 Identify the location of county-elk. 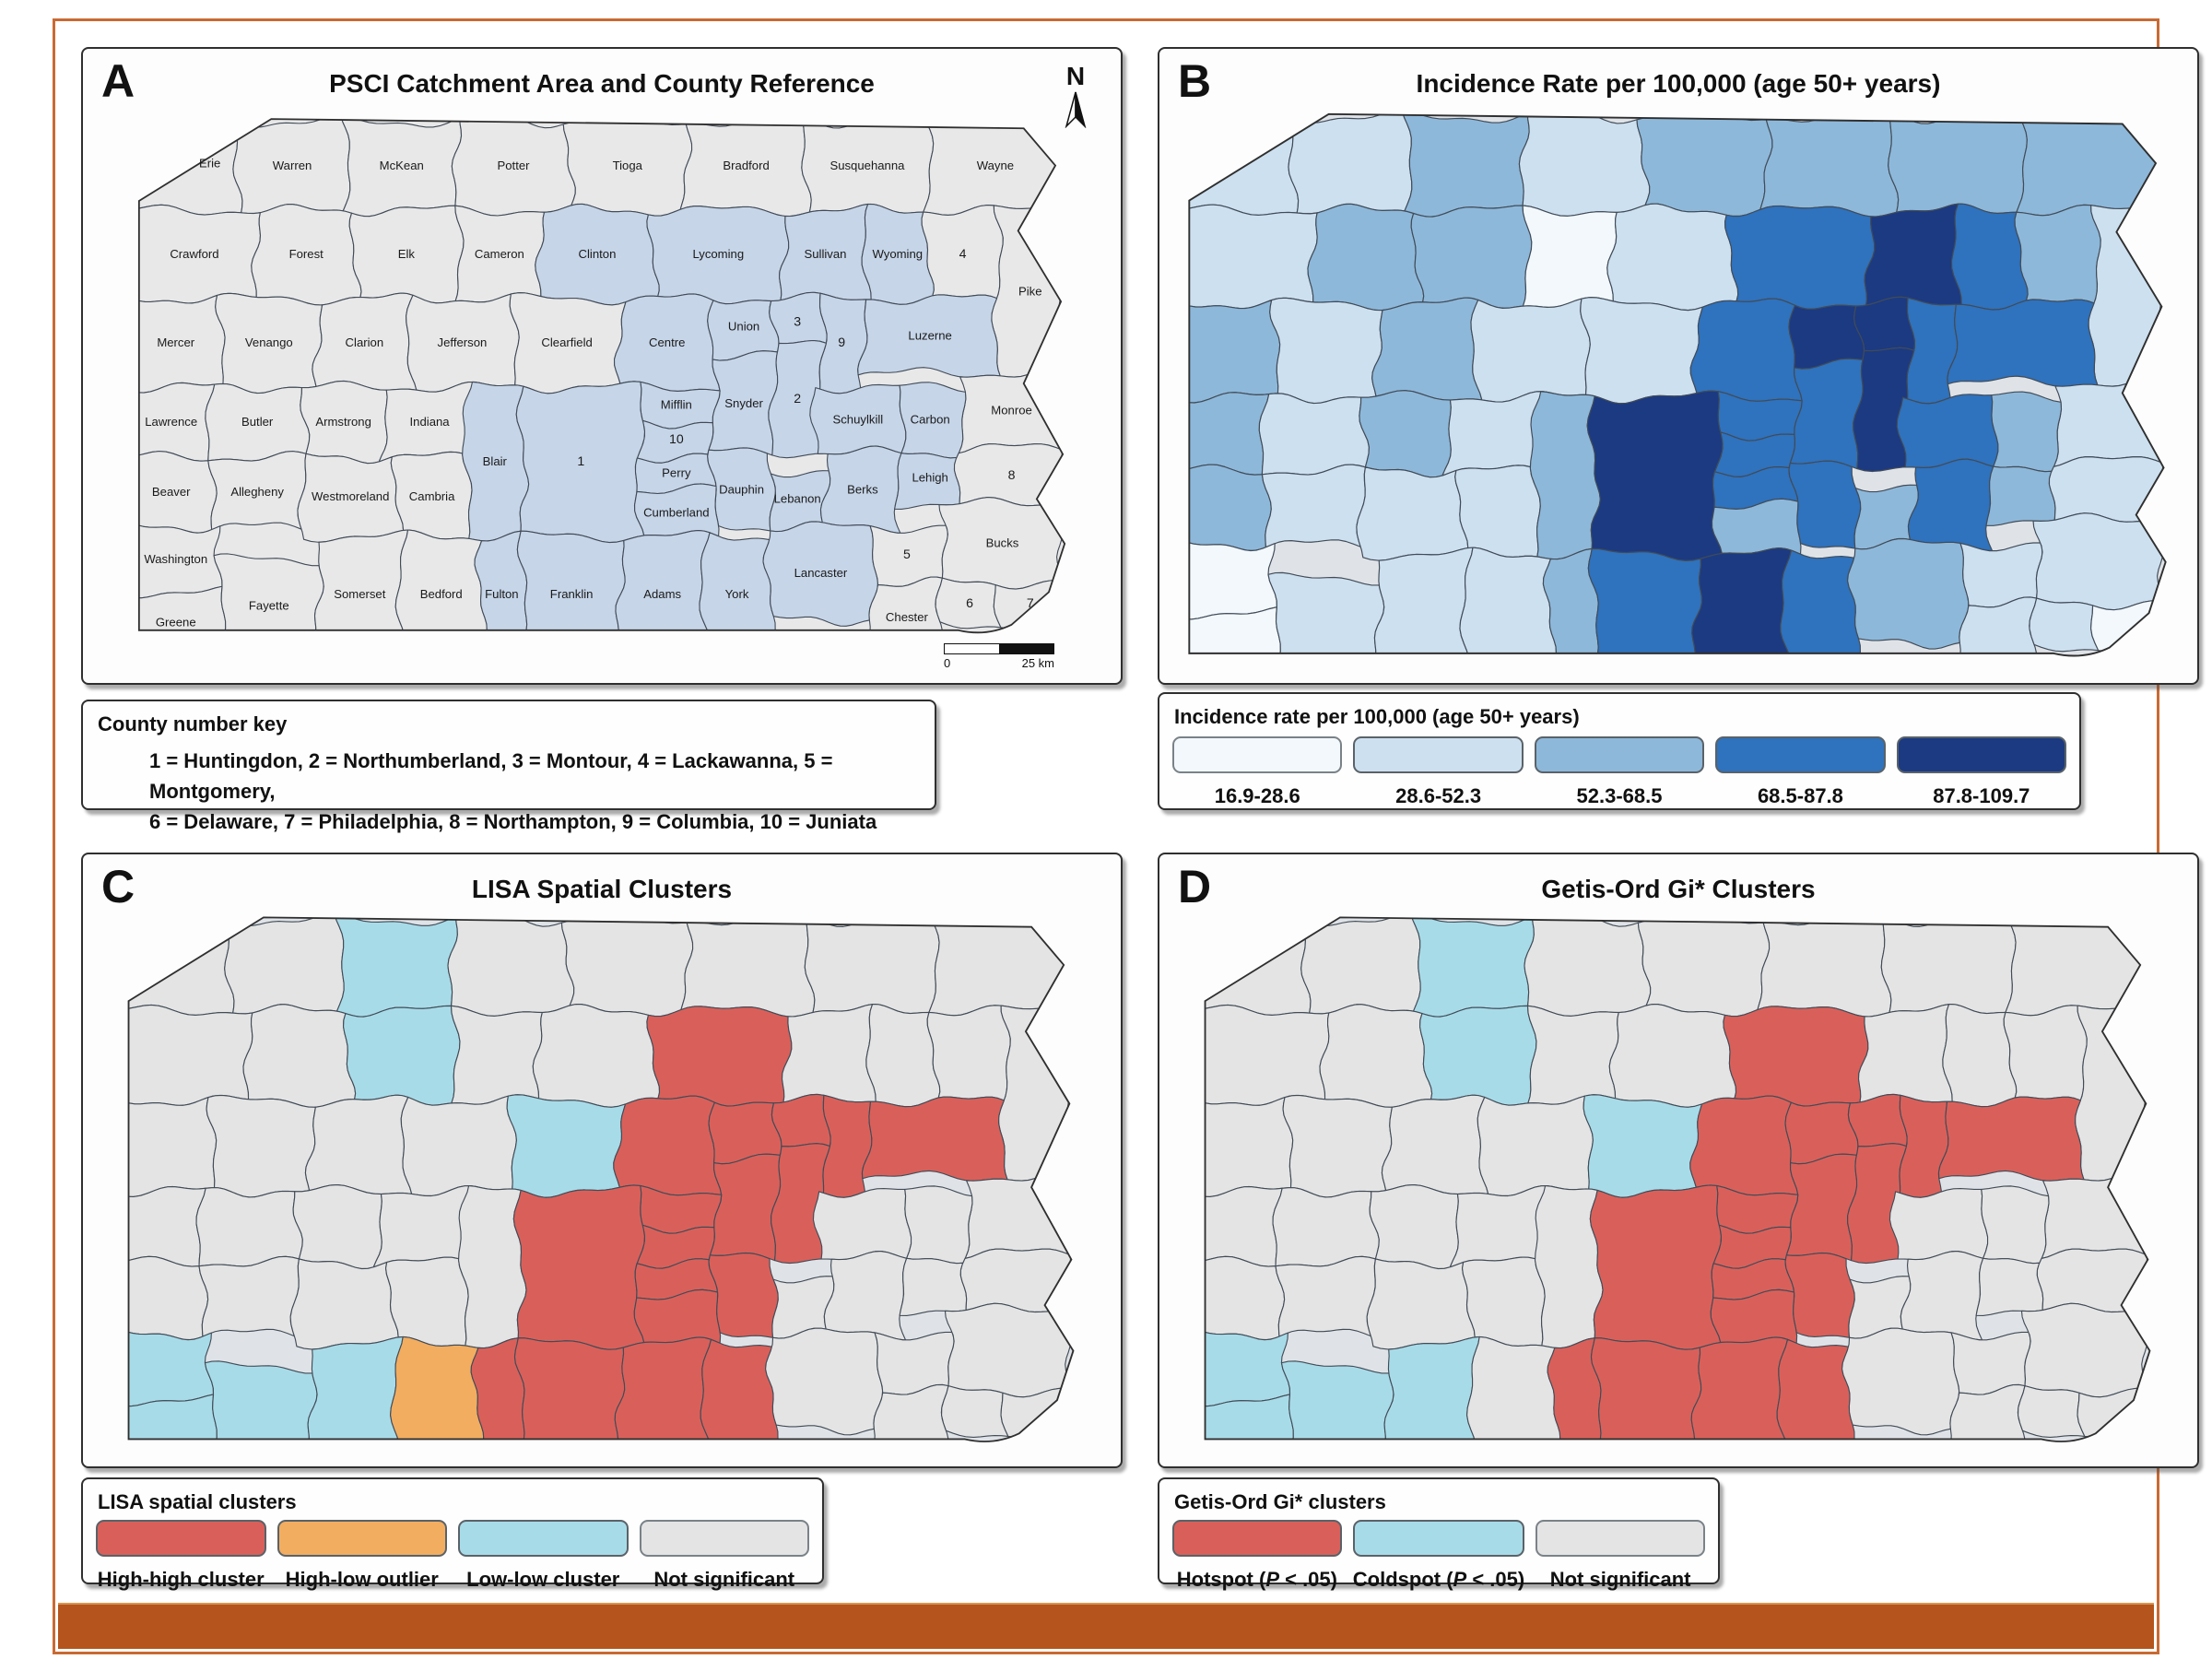
(1477, 1055).